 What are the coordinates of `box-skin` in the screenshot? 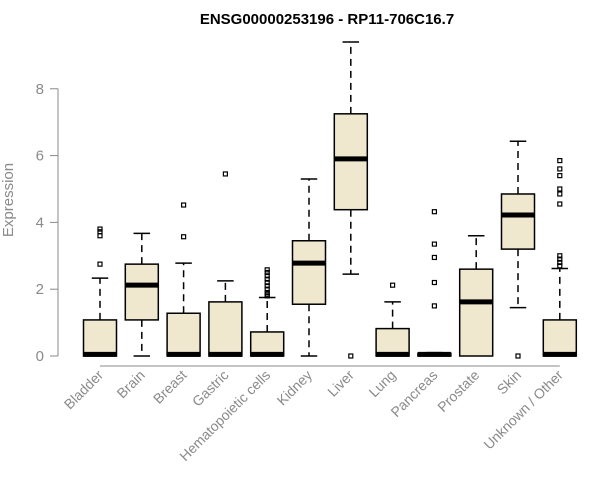 It's located at (518, 249).